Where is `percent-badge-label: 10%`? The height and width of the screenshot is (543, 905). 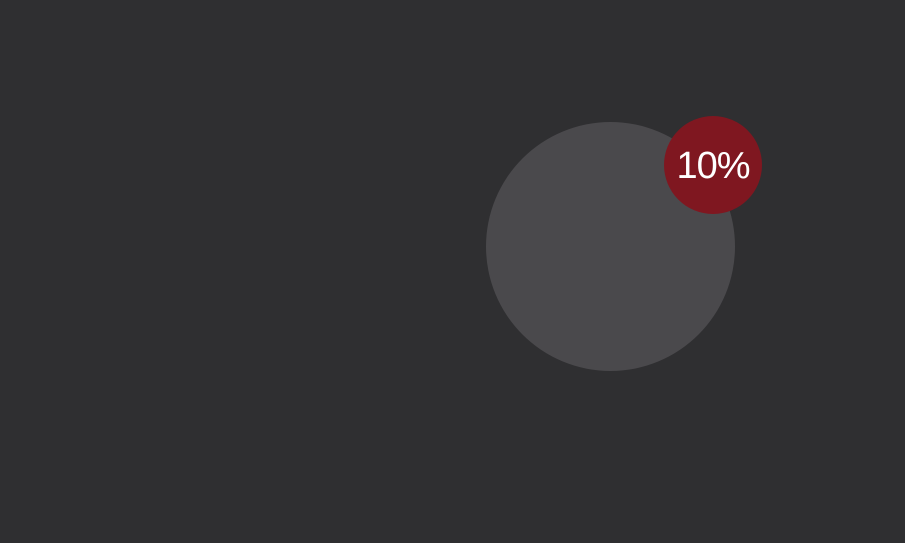 percent-badge-label: 10% is located at coordinates (713, 166).